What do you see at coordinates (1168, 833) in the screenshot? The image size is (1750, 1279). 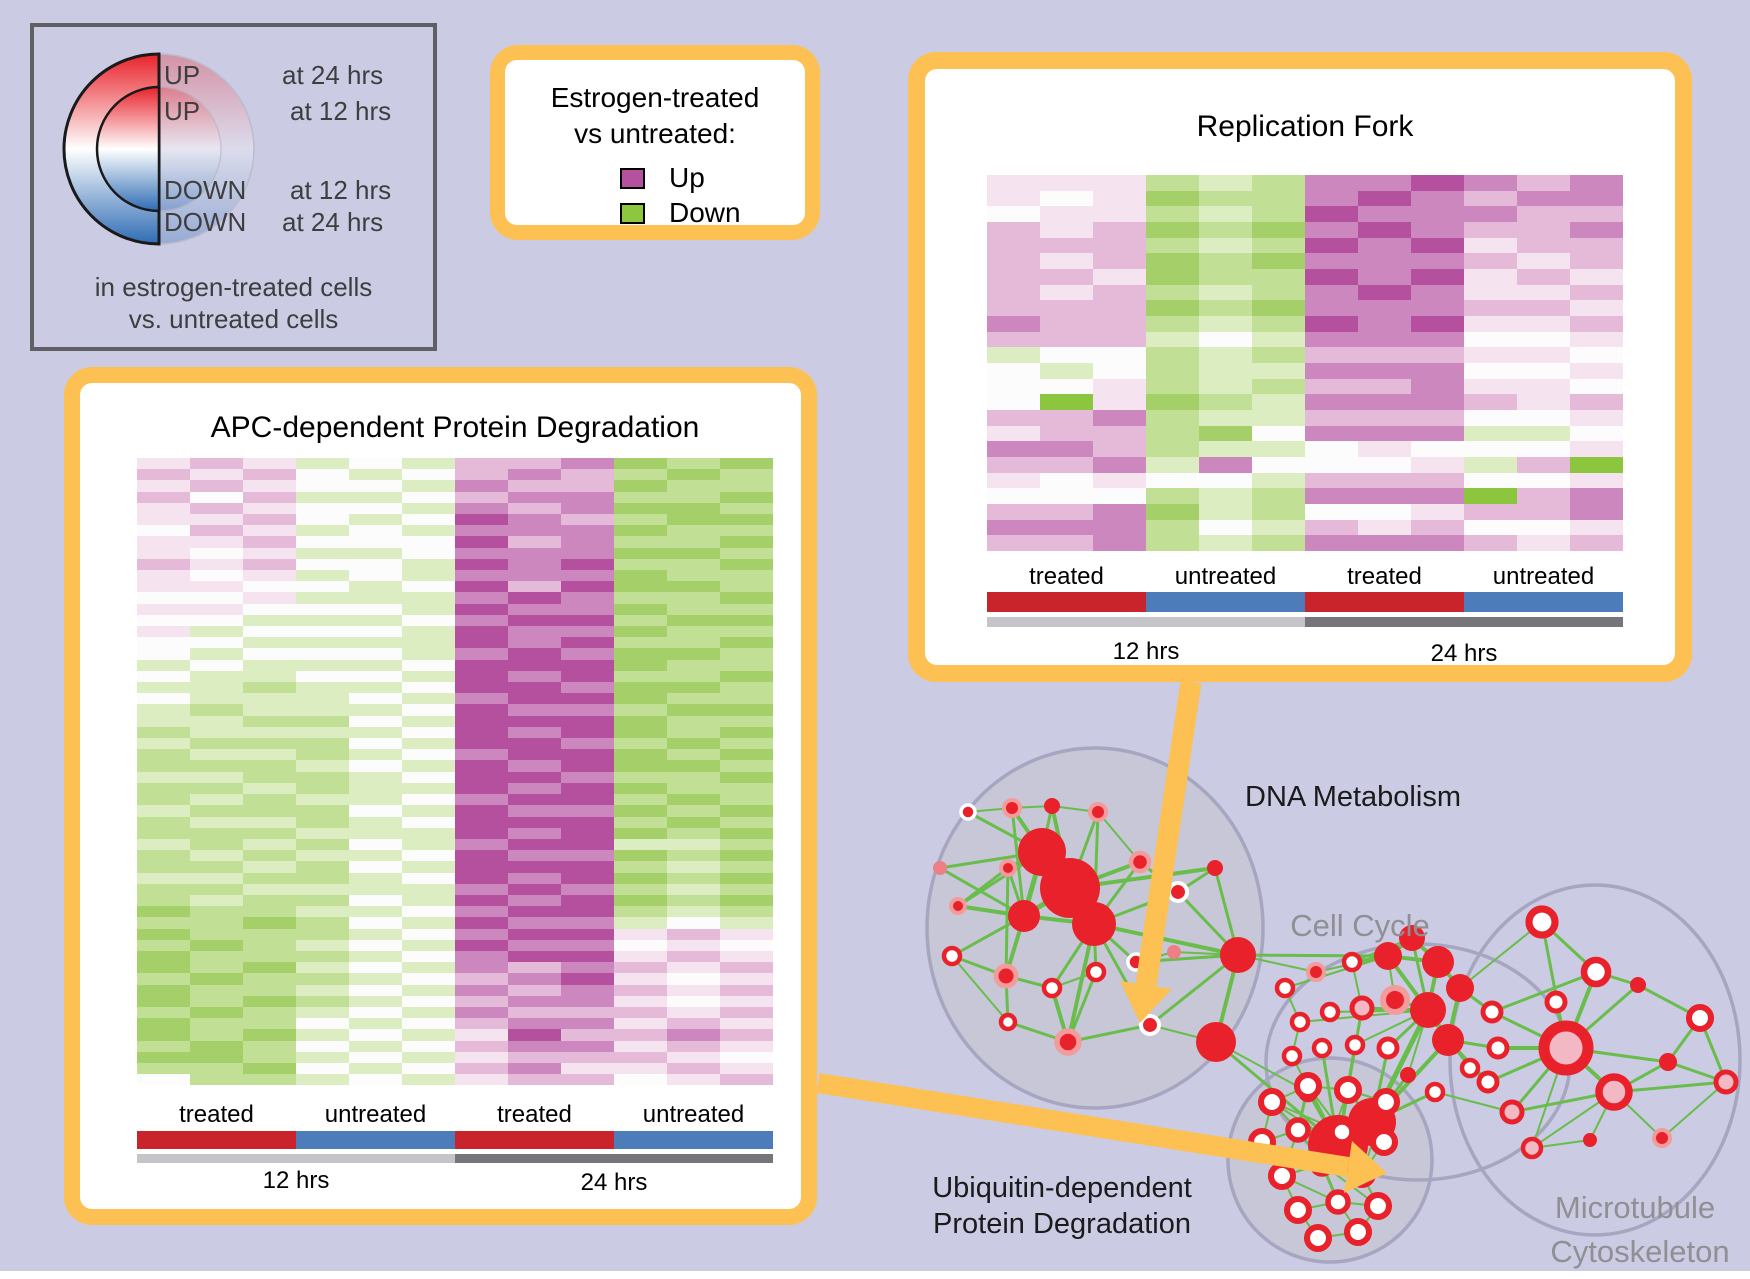 I see `arrow-stem-replication-fork-to-dna` at bounding box center [1168, 833].